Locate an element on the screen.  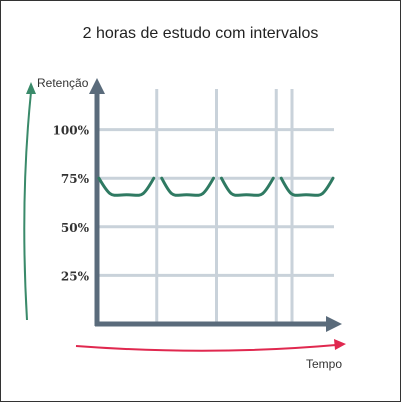
y-tick-label: 50% is located at coordinates (75, 228).